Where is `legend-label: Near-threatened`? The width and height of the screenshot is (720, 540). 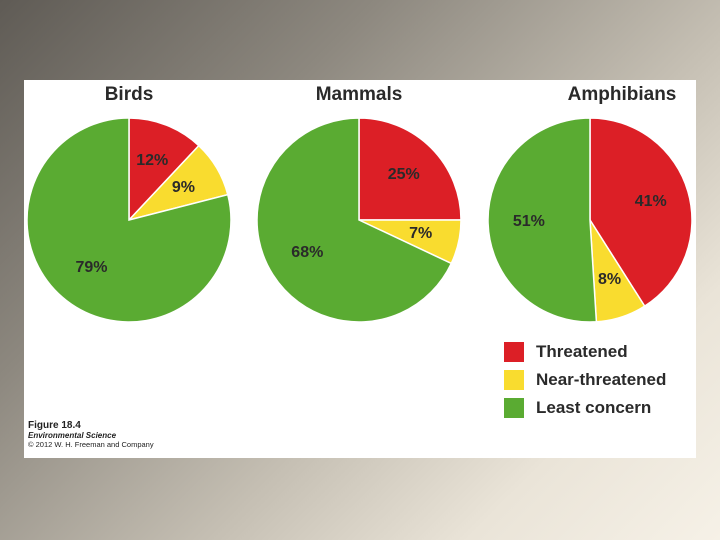
legend-label: Near-threatened is located at coordinates (601, 379).